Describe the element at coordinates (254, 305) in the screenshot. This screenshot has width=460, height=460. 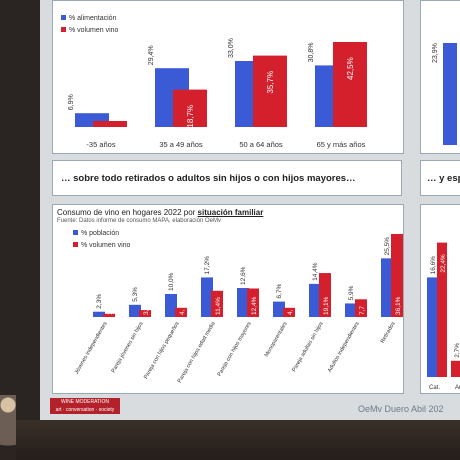
I see `label-volumen-vino: 12,4%` at that location.